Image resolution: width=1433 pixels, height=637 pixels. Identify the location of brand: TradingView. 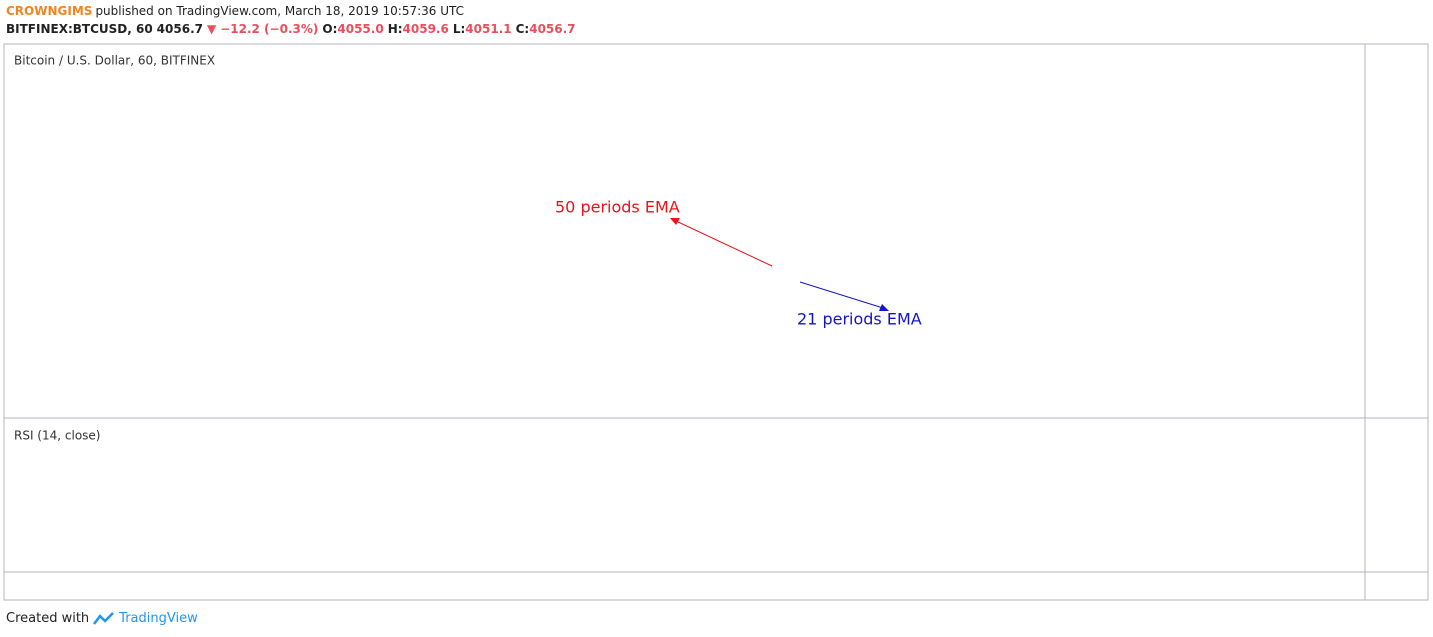
(158, 618).